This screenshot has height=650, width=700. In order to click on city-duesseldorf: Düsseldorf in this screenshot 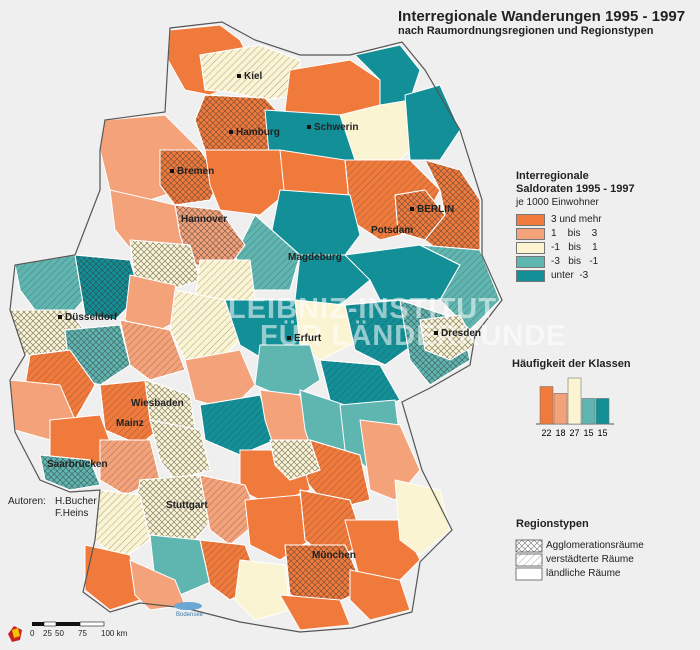, I will do `click(87, 317)`.